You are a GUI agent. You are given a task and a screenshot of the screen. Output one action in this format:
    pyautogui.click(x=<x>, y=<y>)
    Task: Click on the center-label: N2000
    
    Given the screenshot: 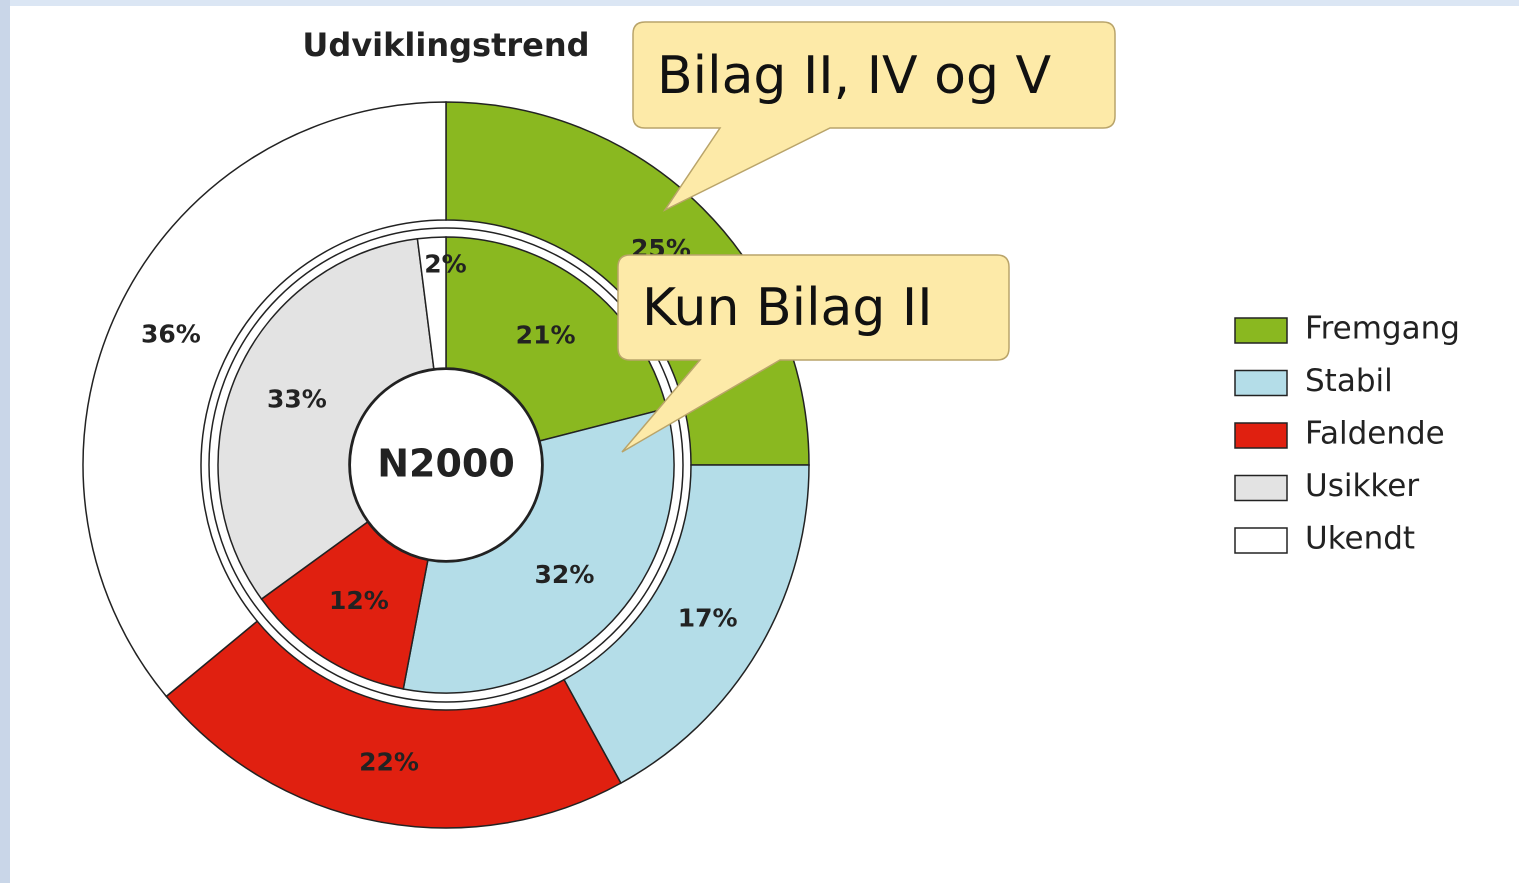 What is the action you would take?
    pyautogui.click(x=446, y=464)
    